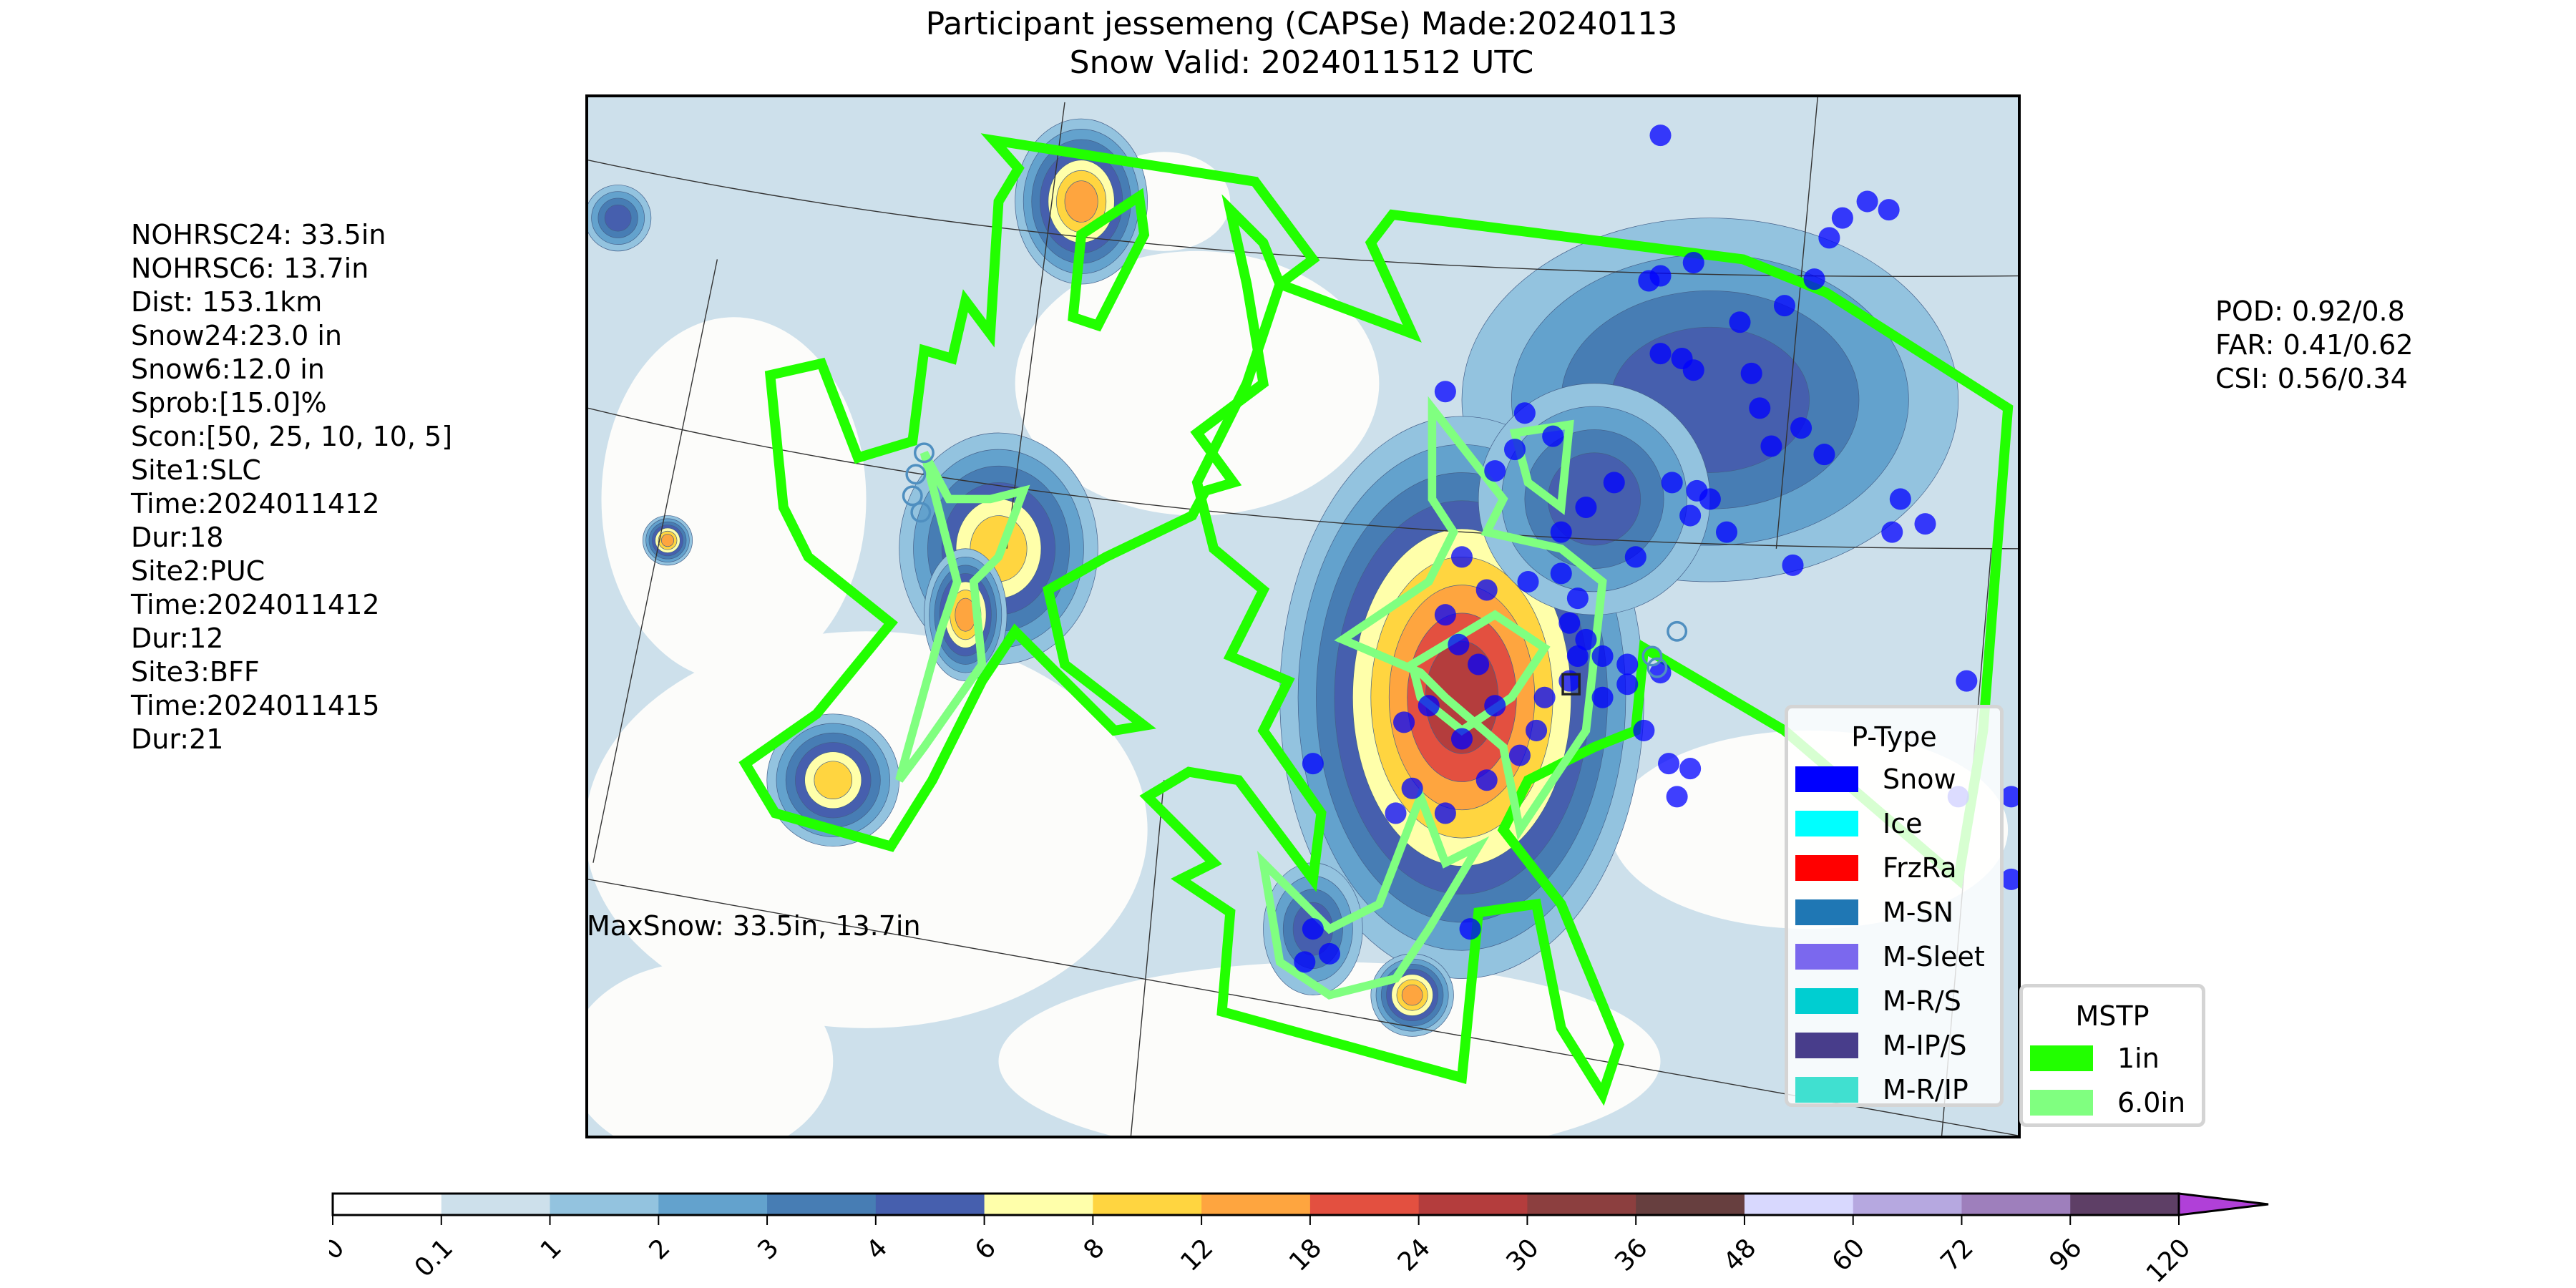 The height and width of the screenshot is (1288, 2576). I want to click on legend-label: M-IP/S, so click(1925, 1045).